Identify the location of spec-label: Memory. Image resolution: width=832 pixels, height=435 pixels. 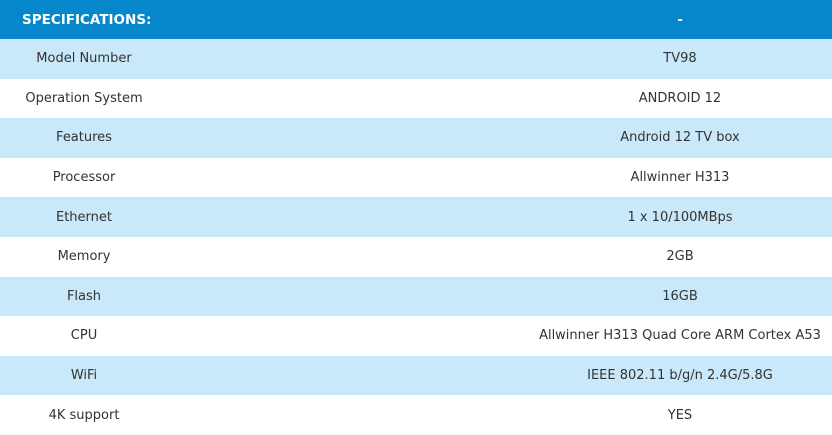
(84, 257).